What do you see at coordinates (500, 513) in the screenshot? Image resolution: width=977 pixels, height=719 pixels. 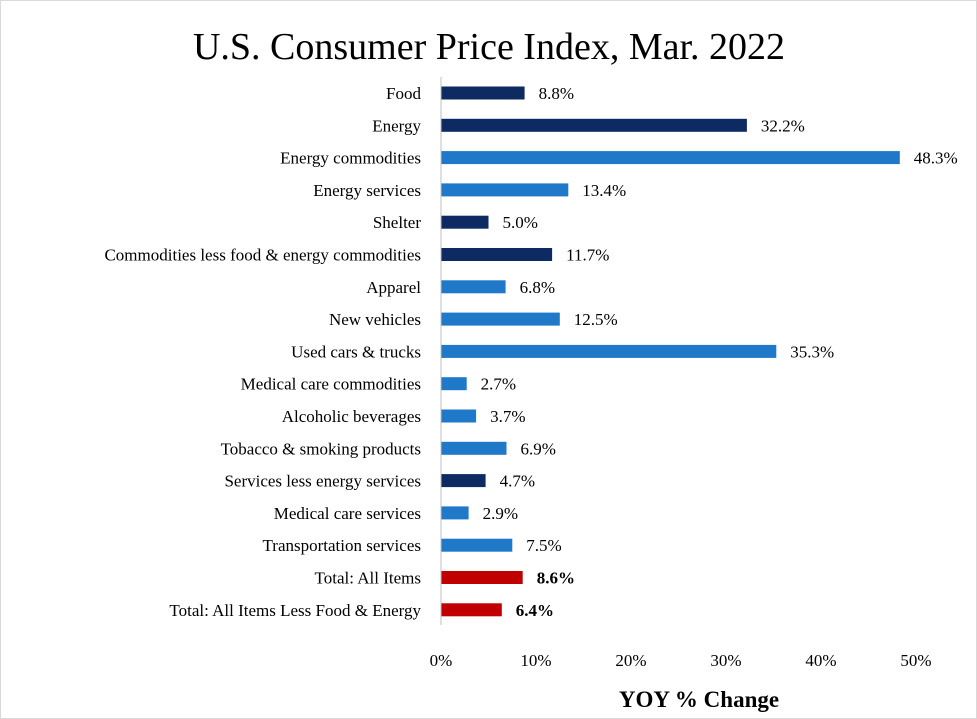 I see `data-label-13: 2.9%` at bounding box center [500, 513].